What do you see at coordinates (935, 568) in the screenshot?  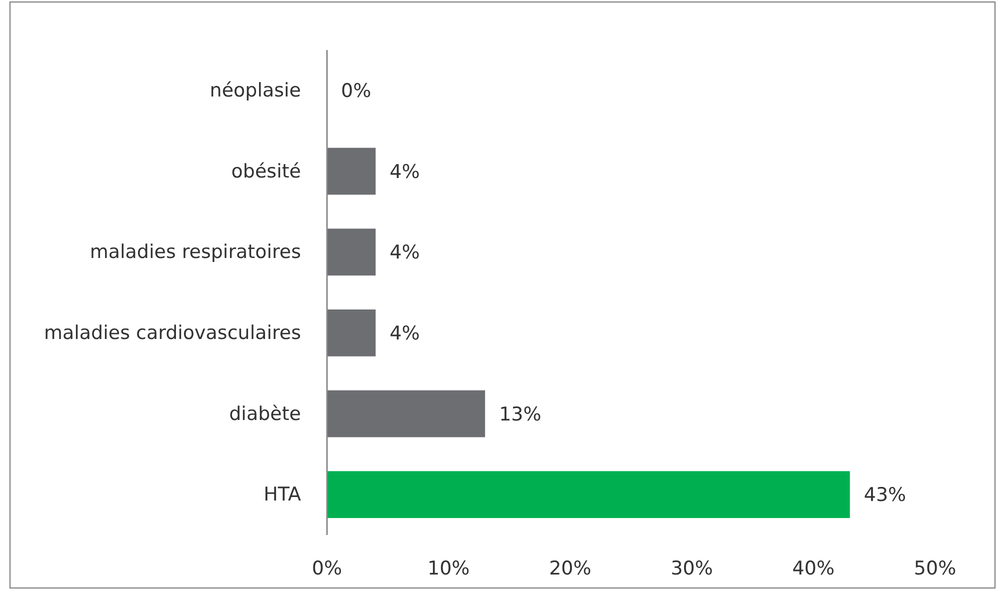 I see `x-tick-label: 50%` at bounding box center [935, 568].